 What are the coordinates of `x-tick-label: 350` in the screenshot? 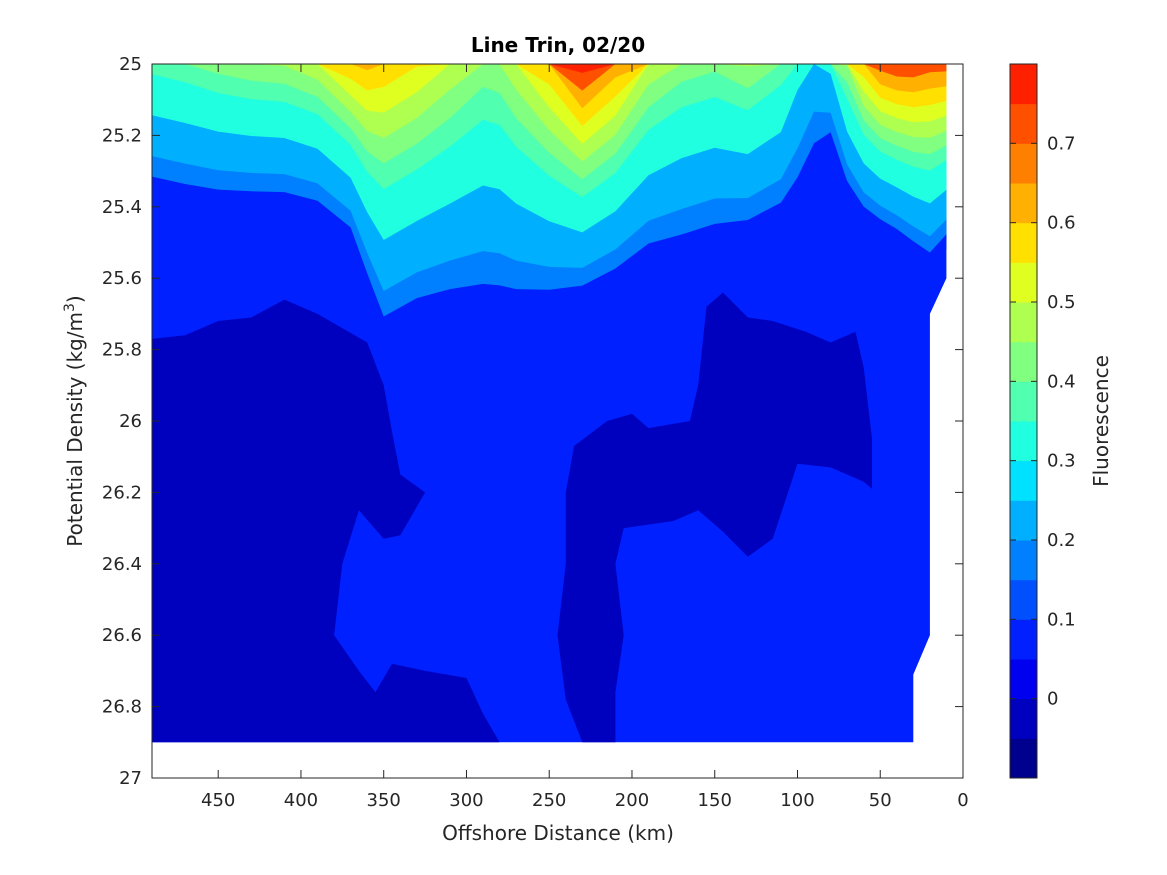 It's located at (384, 800).